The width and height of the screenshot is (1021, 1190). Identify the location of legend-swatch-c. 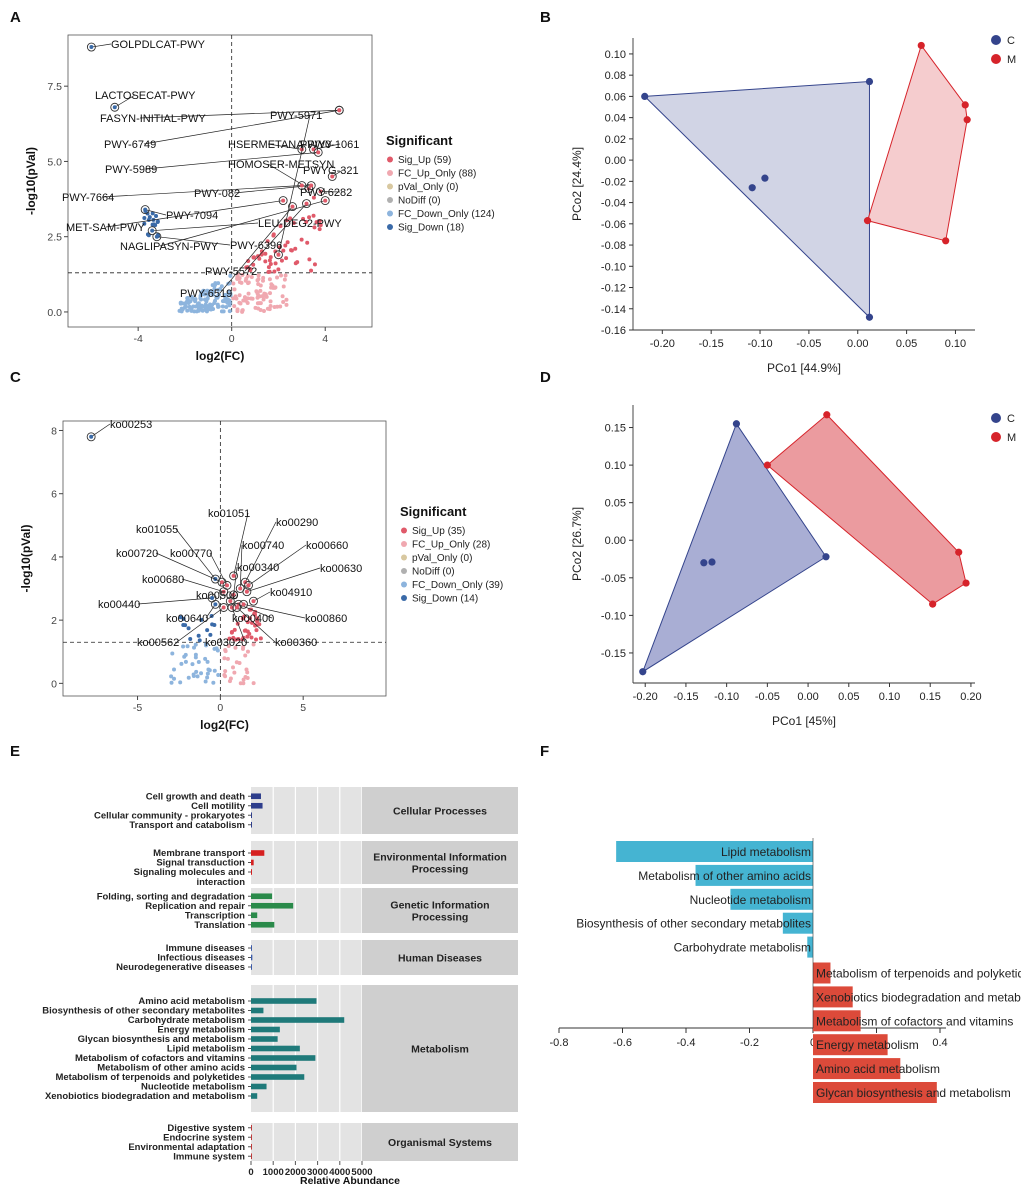
(996, 418).